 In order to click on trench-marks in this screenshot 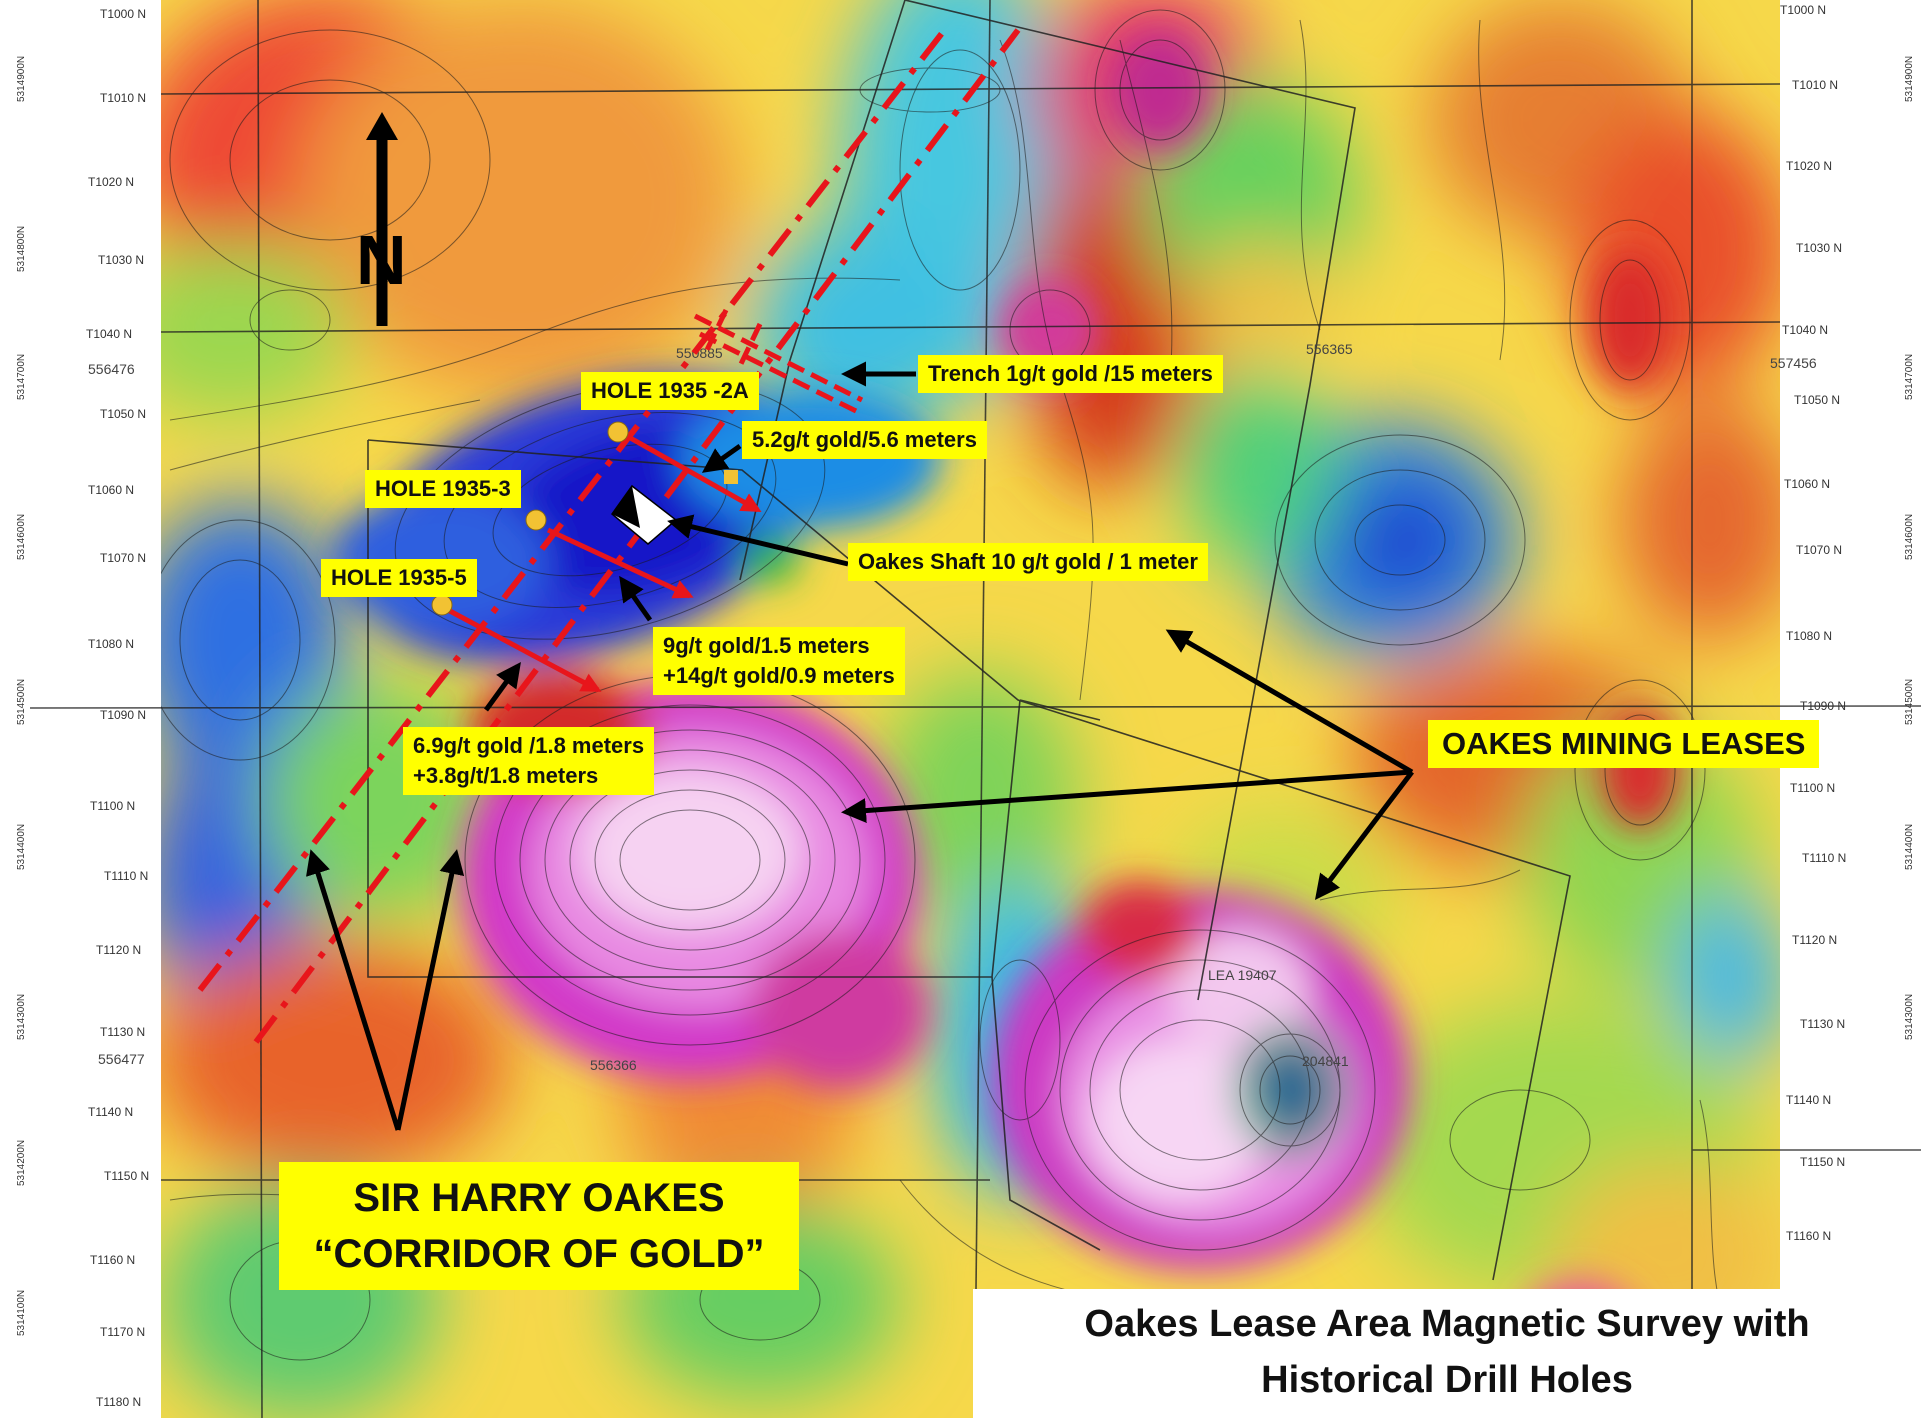, I will do `click(778, 361)`.